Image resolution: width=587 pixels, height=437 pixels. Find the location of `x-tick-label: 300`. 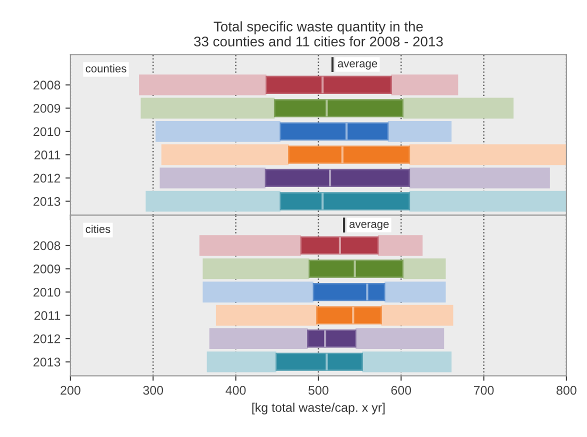

x-tick-label: 300 is located at coordinates (153, 390).